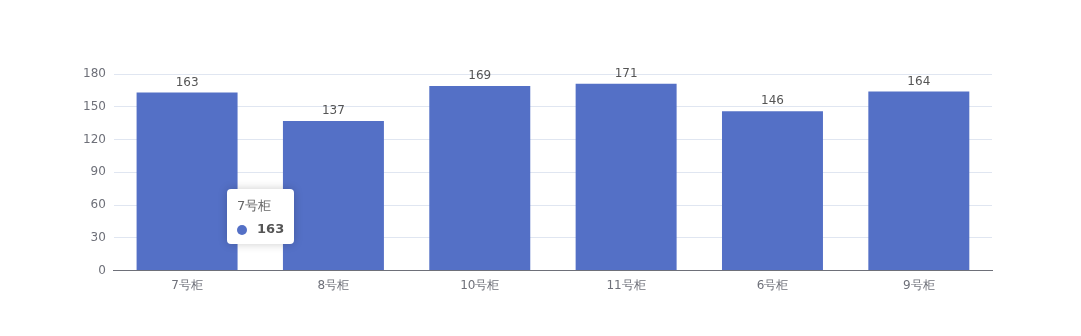 The width and height of the screenshot is (1081, 336). I want to click on annotation: 7号柜, so click(255, 206).